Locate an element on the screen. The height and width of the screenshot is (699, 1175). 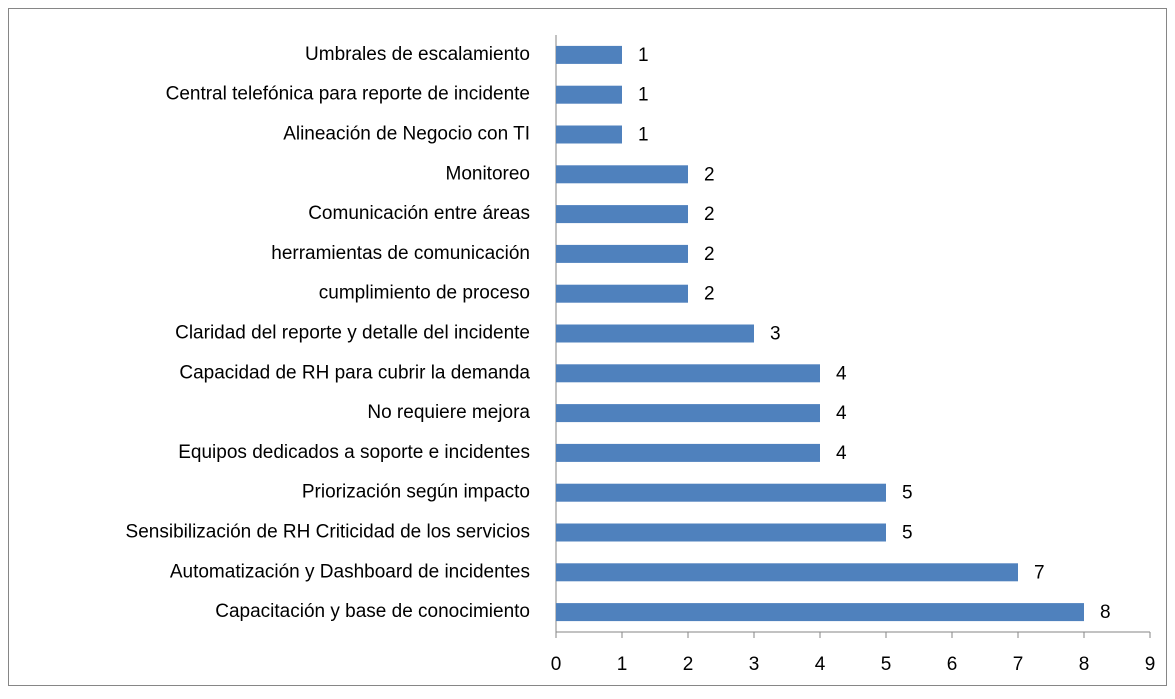
y-tick-label: Capacidad de RH para cubrir la demanda is located at coordinates (354, 372).